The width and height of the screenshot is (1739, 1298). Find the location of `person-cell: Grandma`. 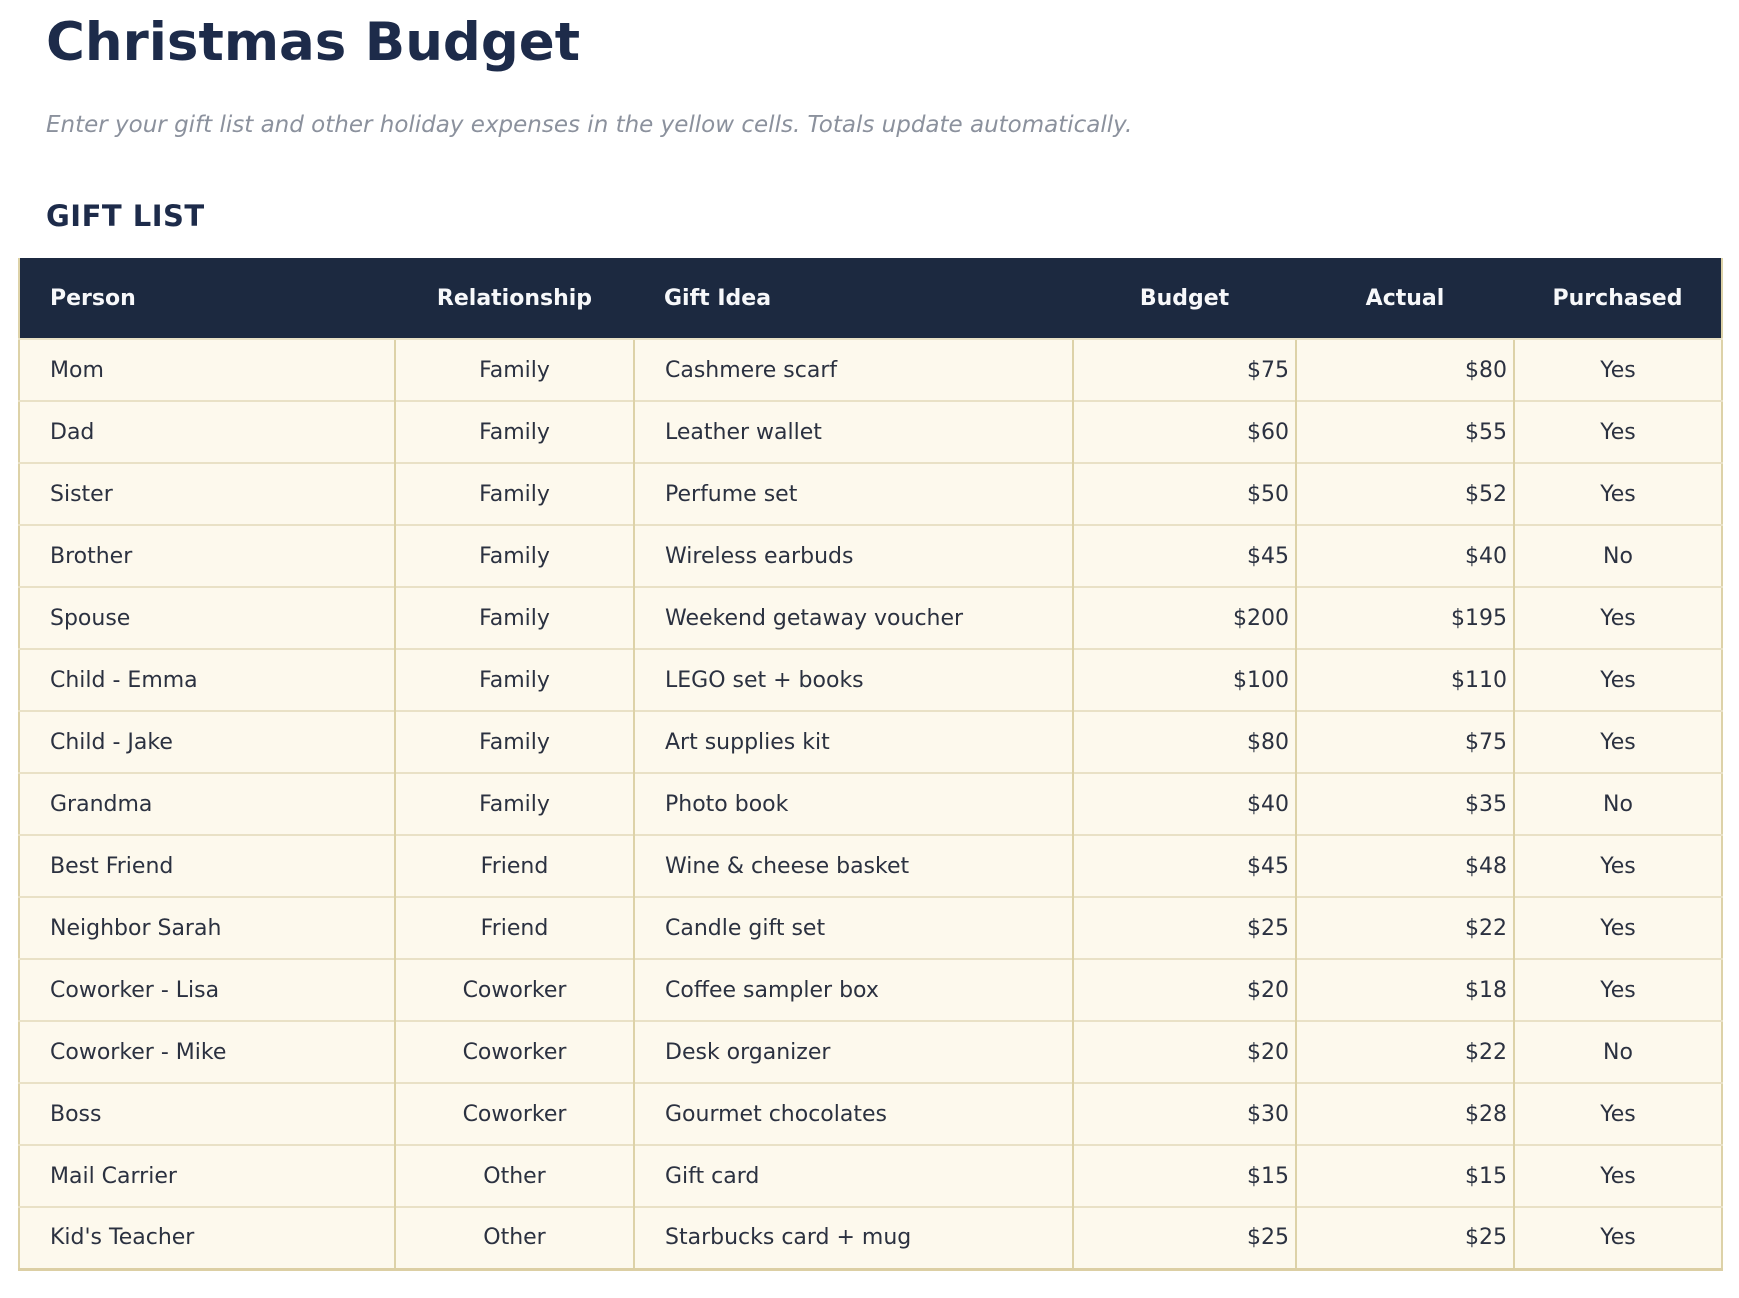

person-cell: Grandma is located at coordinates (207, 804).